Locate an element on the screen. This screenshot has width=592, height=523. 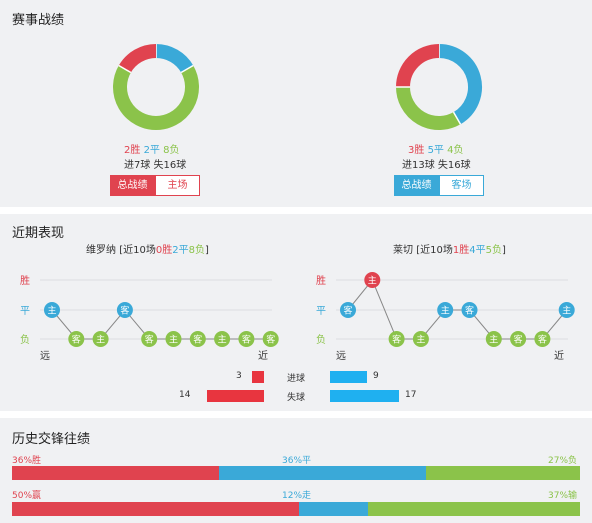
left-form-chart: 胜平负主客 主客客主客主客客远近 is located at coordinates (149, 318).